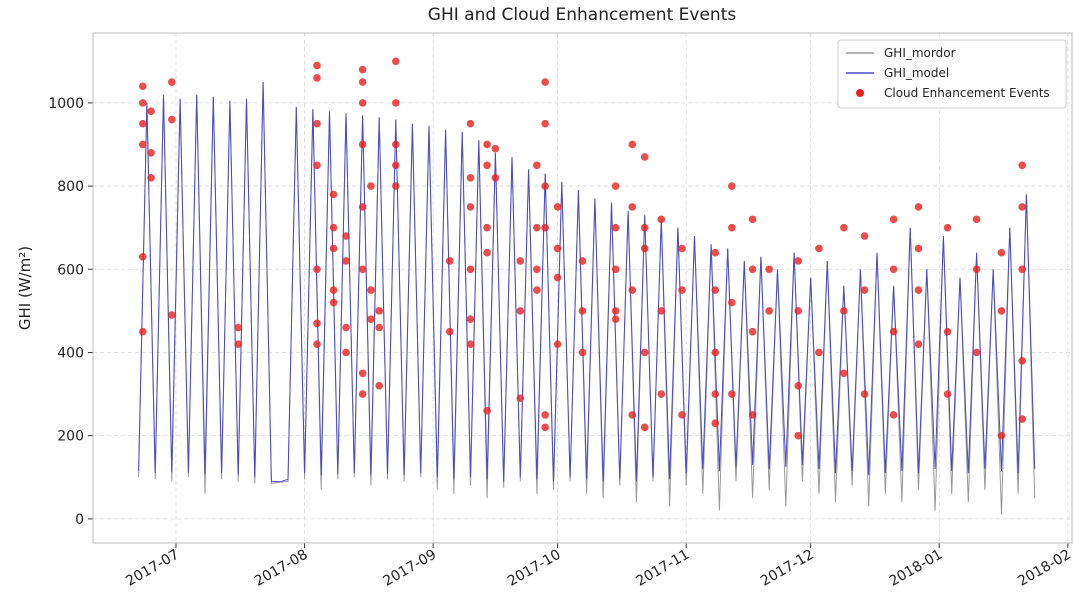 This screenshot has height=606, width=1074. I want to click on x-tick-label: 2017-08, so click(281, 568).